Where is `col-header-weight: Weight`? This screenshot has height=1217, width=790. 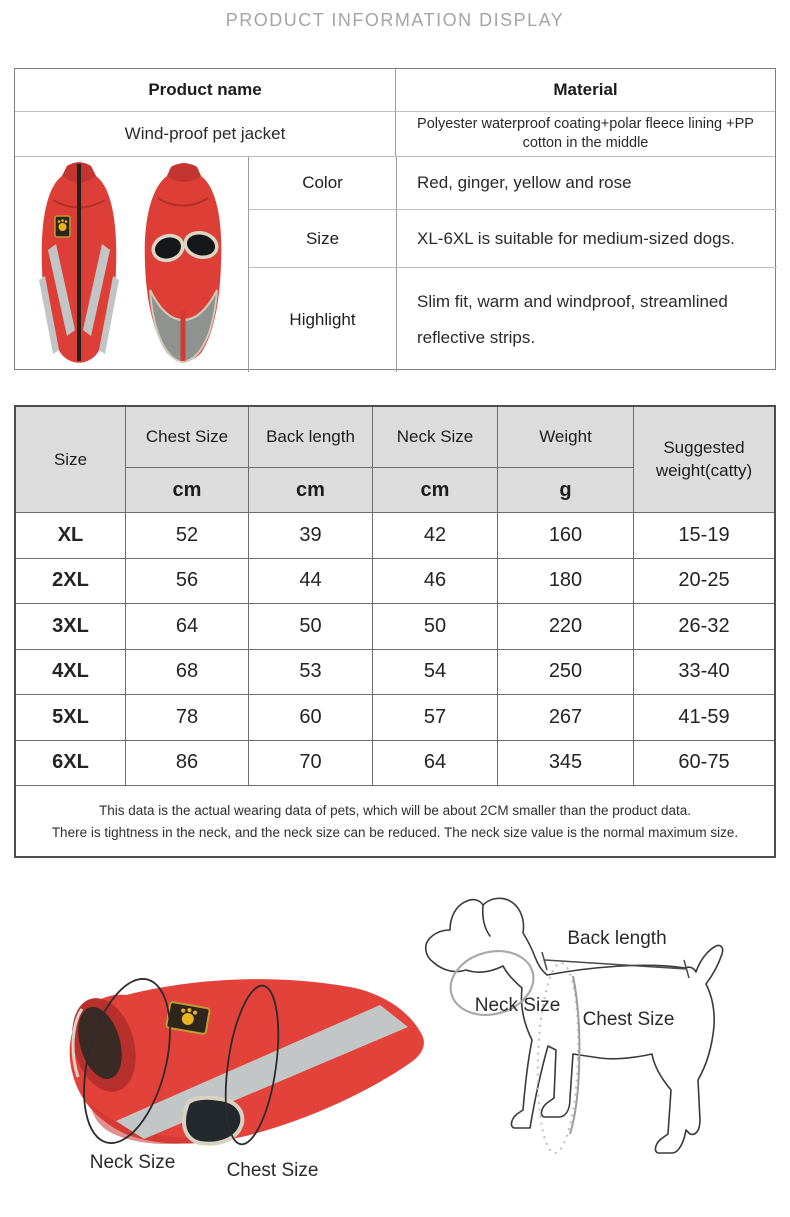 col-header-weight: Weight is located at coordinates (565, 437).